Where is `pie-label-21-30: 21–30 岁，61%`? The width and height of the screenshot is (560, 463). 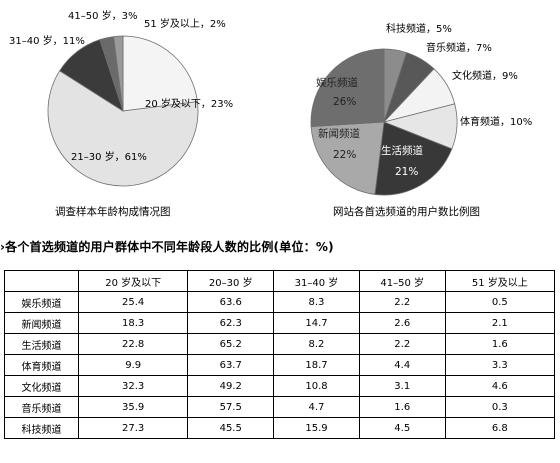
pie-label-21-30: 21–30 岁，61% is located at coordinates (109, 156).